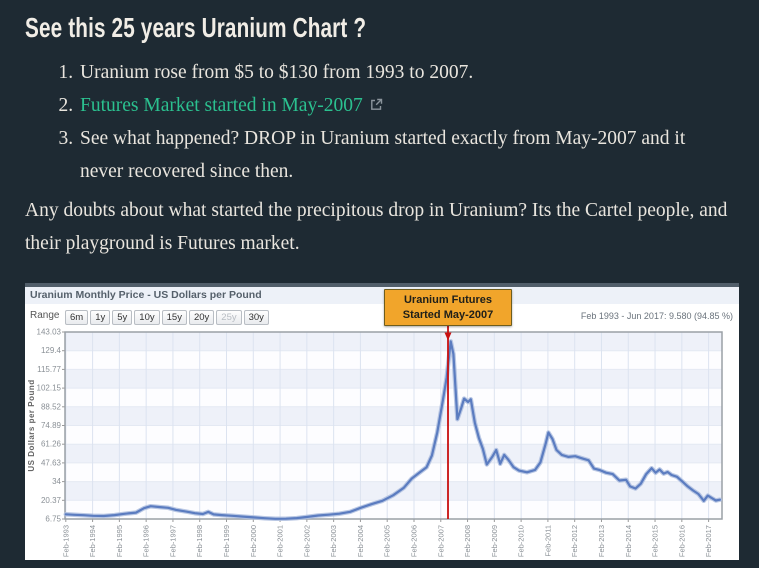 Image resolution: width=759 pixels, height=568 pixels. I want to click on y-tick-label: 129.4, so click(51, 350).